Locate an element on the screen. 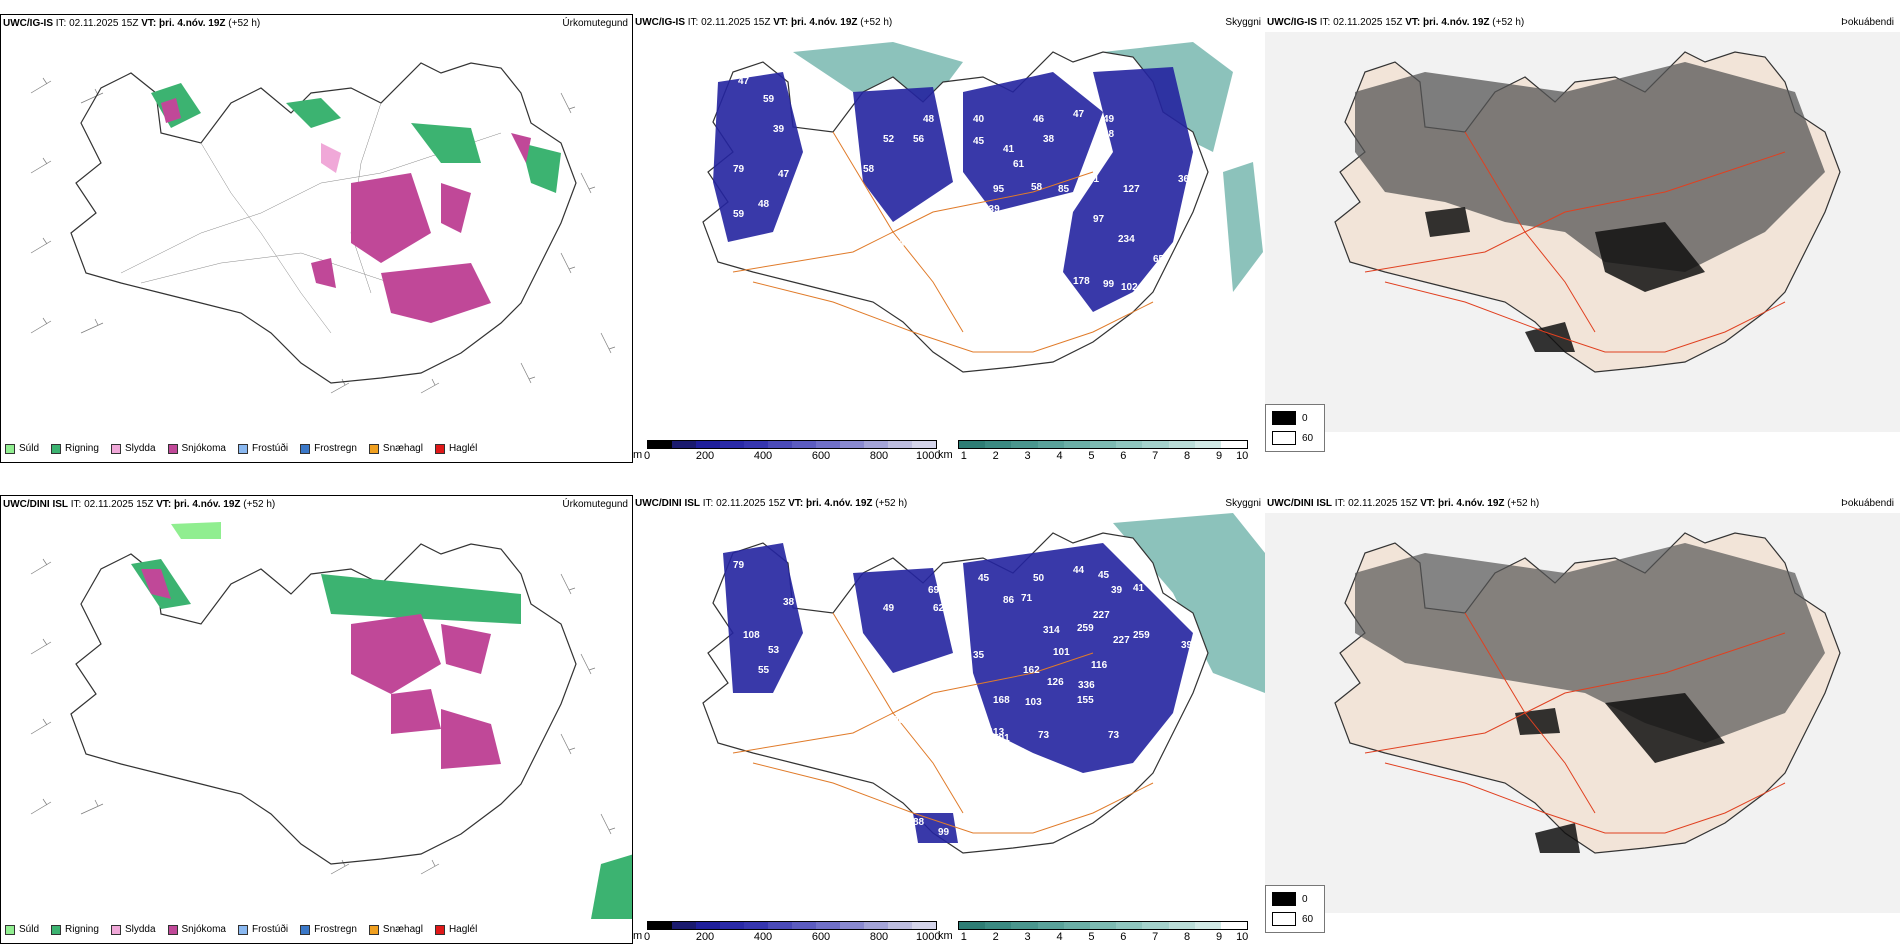 This screenshot has height=950, width=1900. fog-legend-row: 0 is located at coordinates (1290, 899).